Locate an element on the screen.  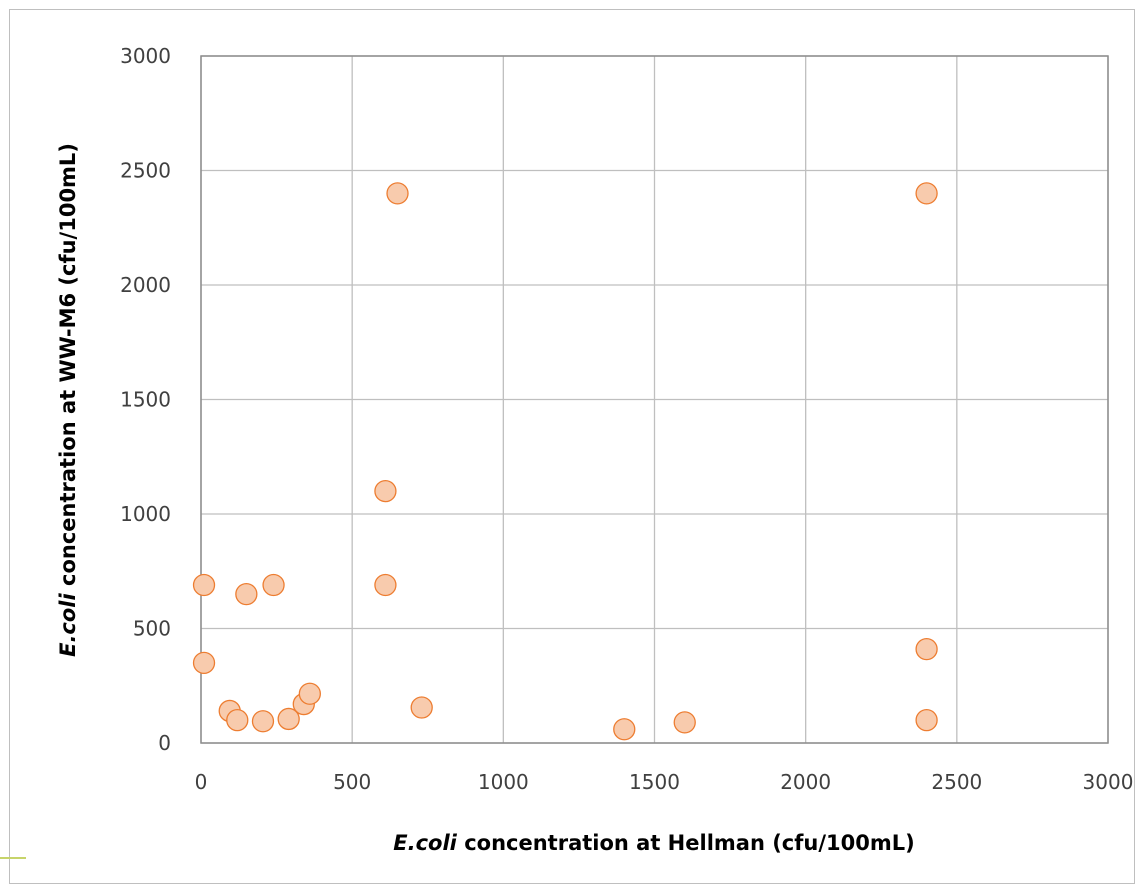
y-axis-title-rest: concentration at WW-M6 (cfu/100mL) is located at coordinates (68, 368).